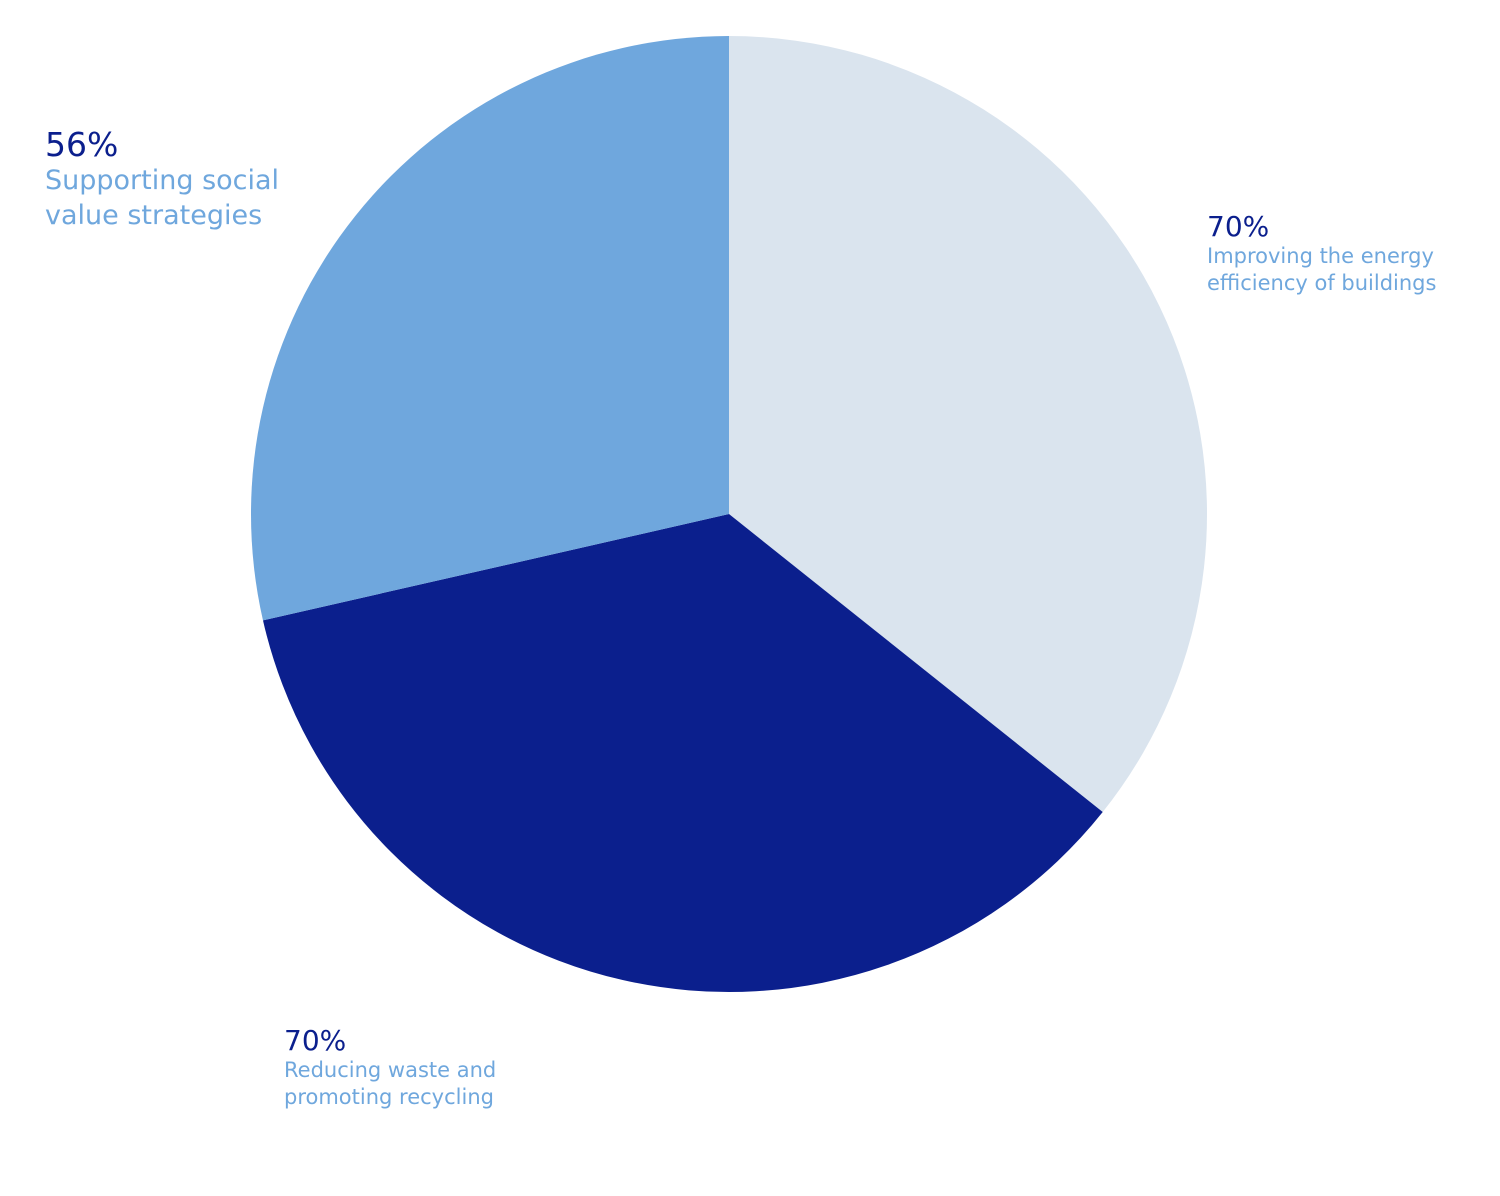  What do you see at coordinates (390, 1069) in the screenshot?
I see `slice-category-label: Reducing waste and` at bounding box center [390, 1069].